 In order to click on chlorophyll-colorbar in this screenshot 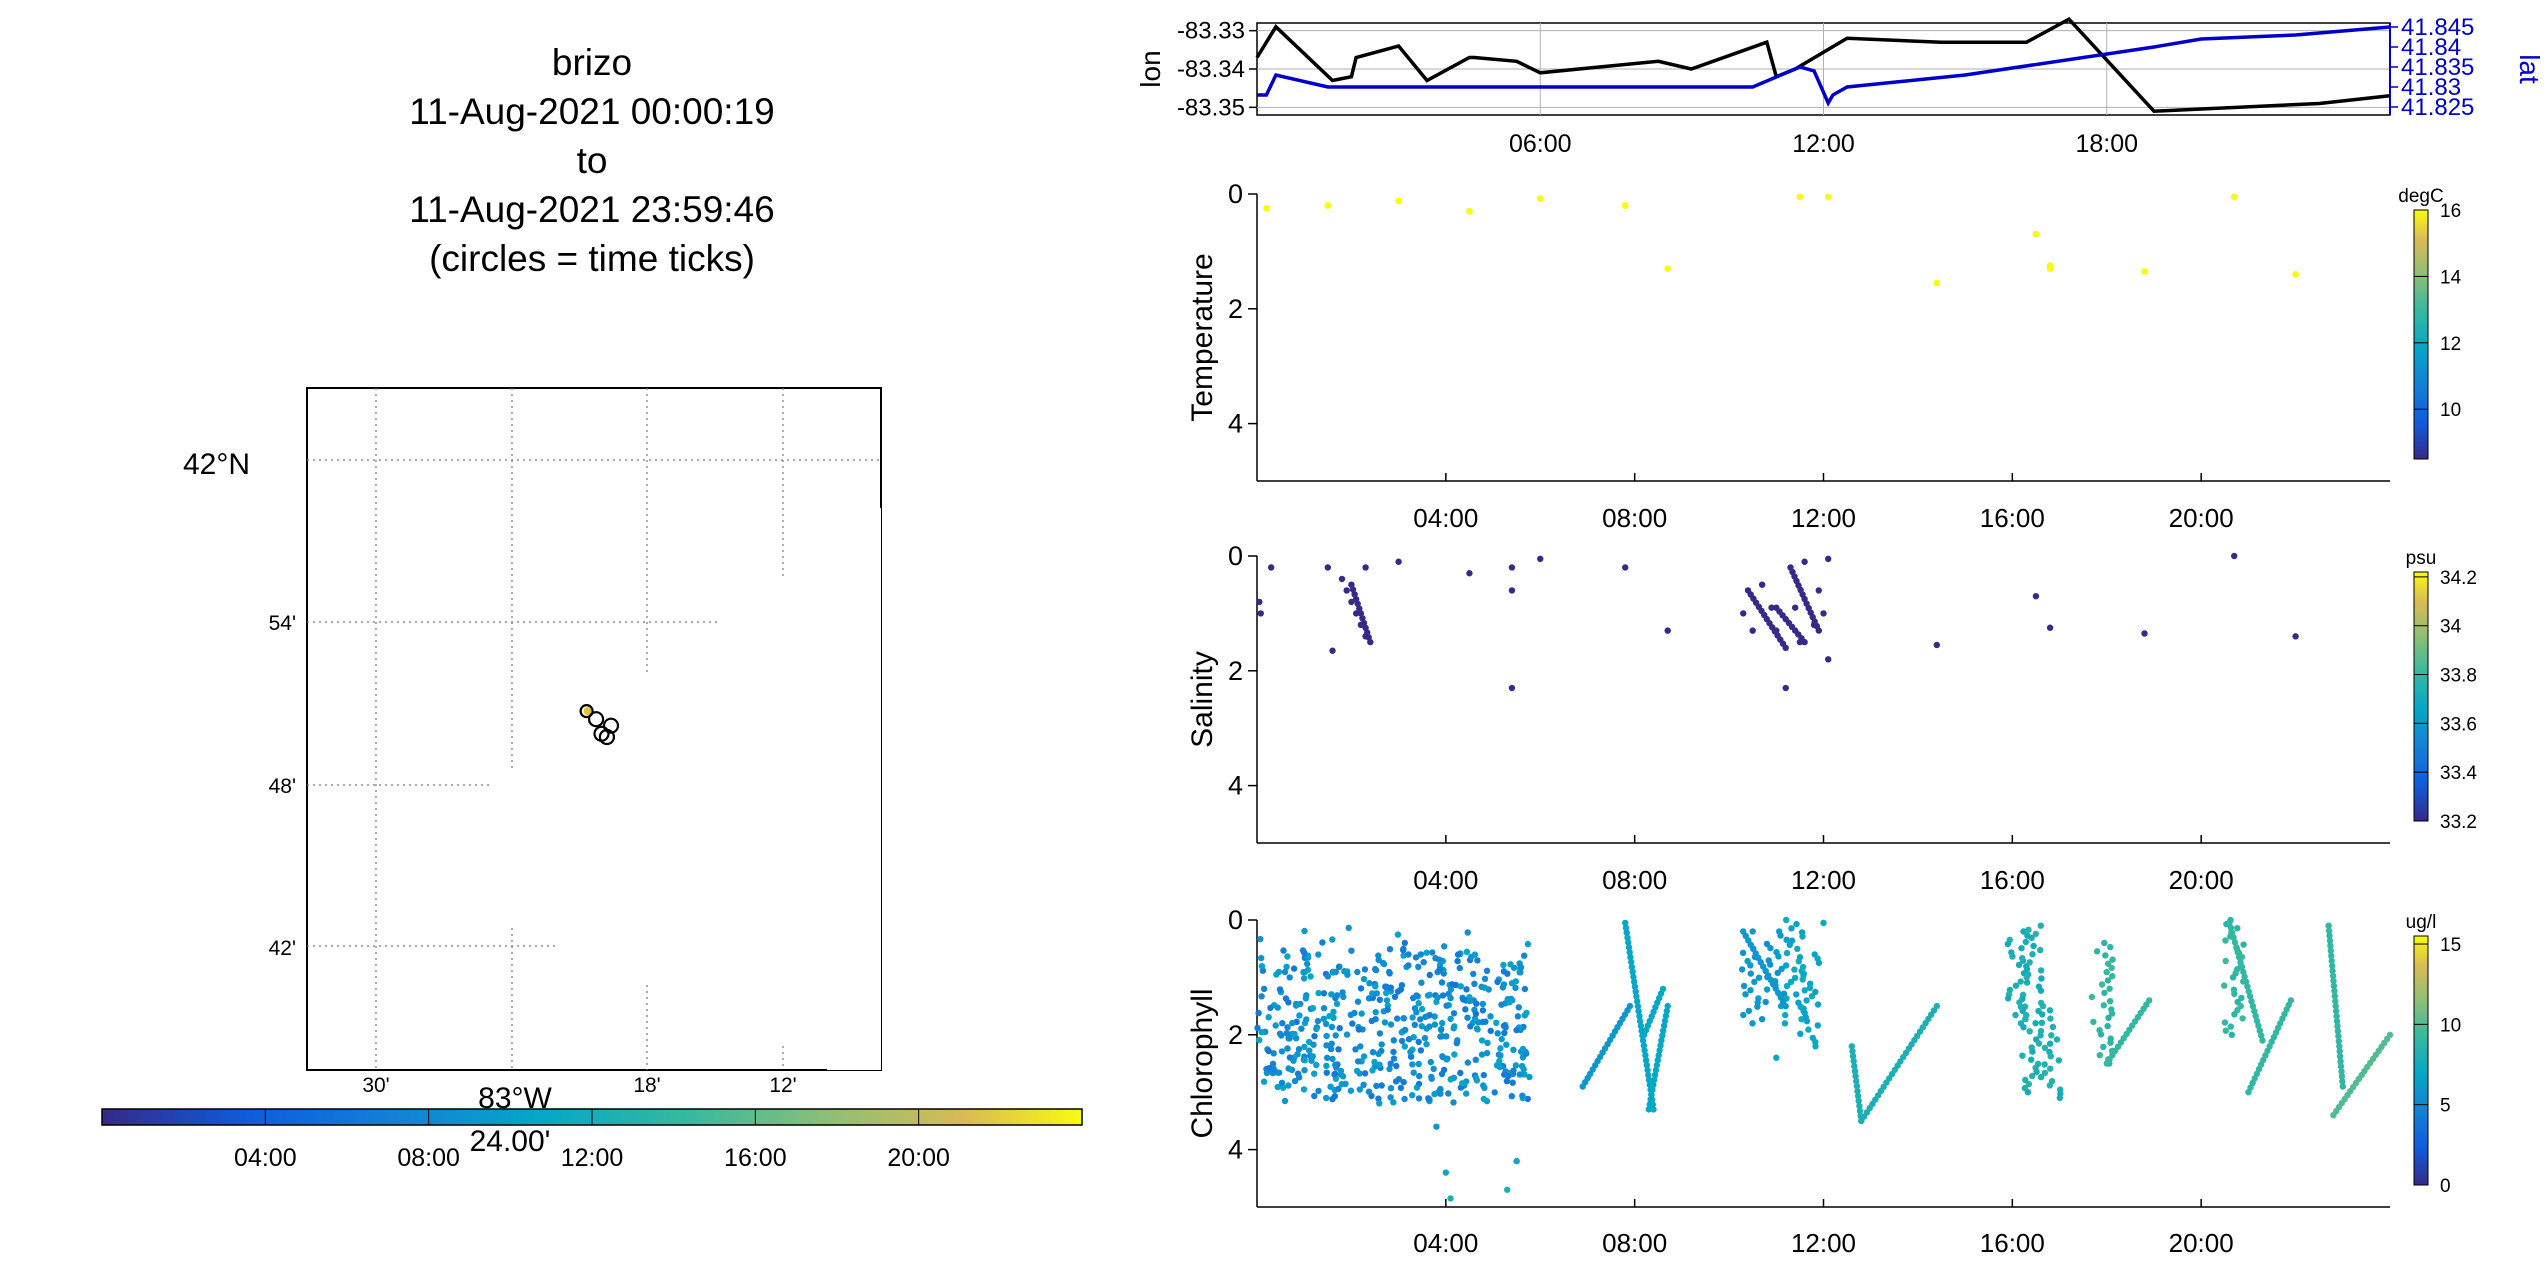, I will do `click(2421, 1060)`.